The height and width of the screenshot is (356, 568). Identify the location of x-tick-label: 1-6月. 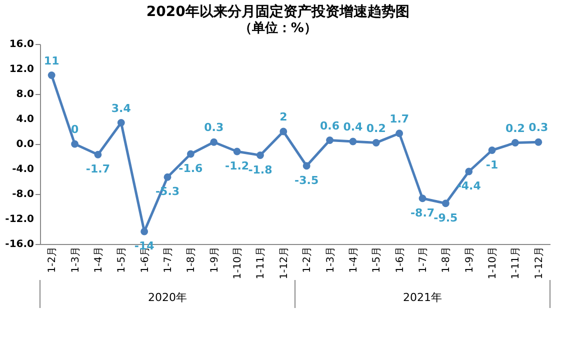
(400, 259).